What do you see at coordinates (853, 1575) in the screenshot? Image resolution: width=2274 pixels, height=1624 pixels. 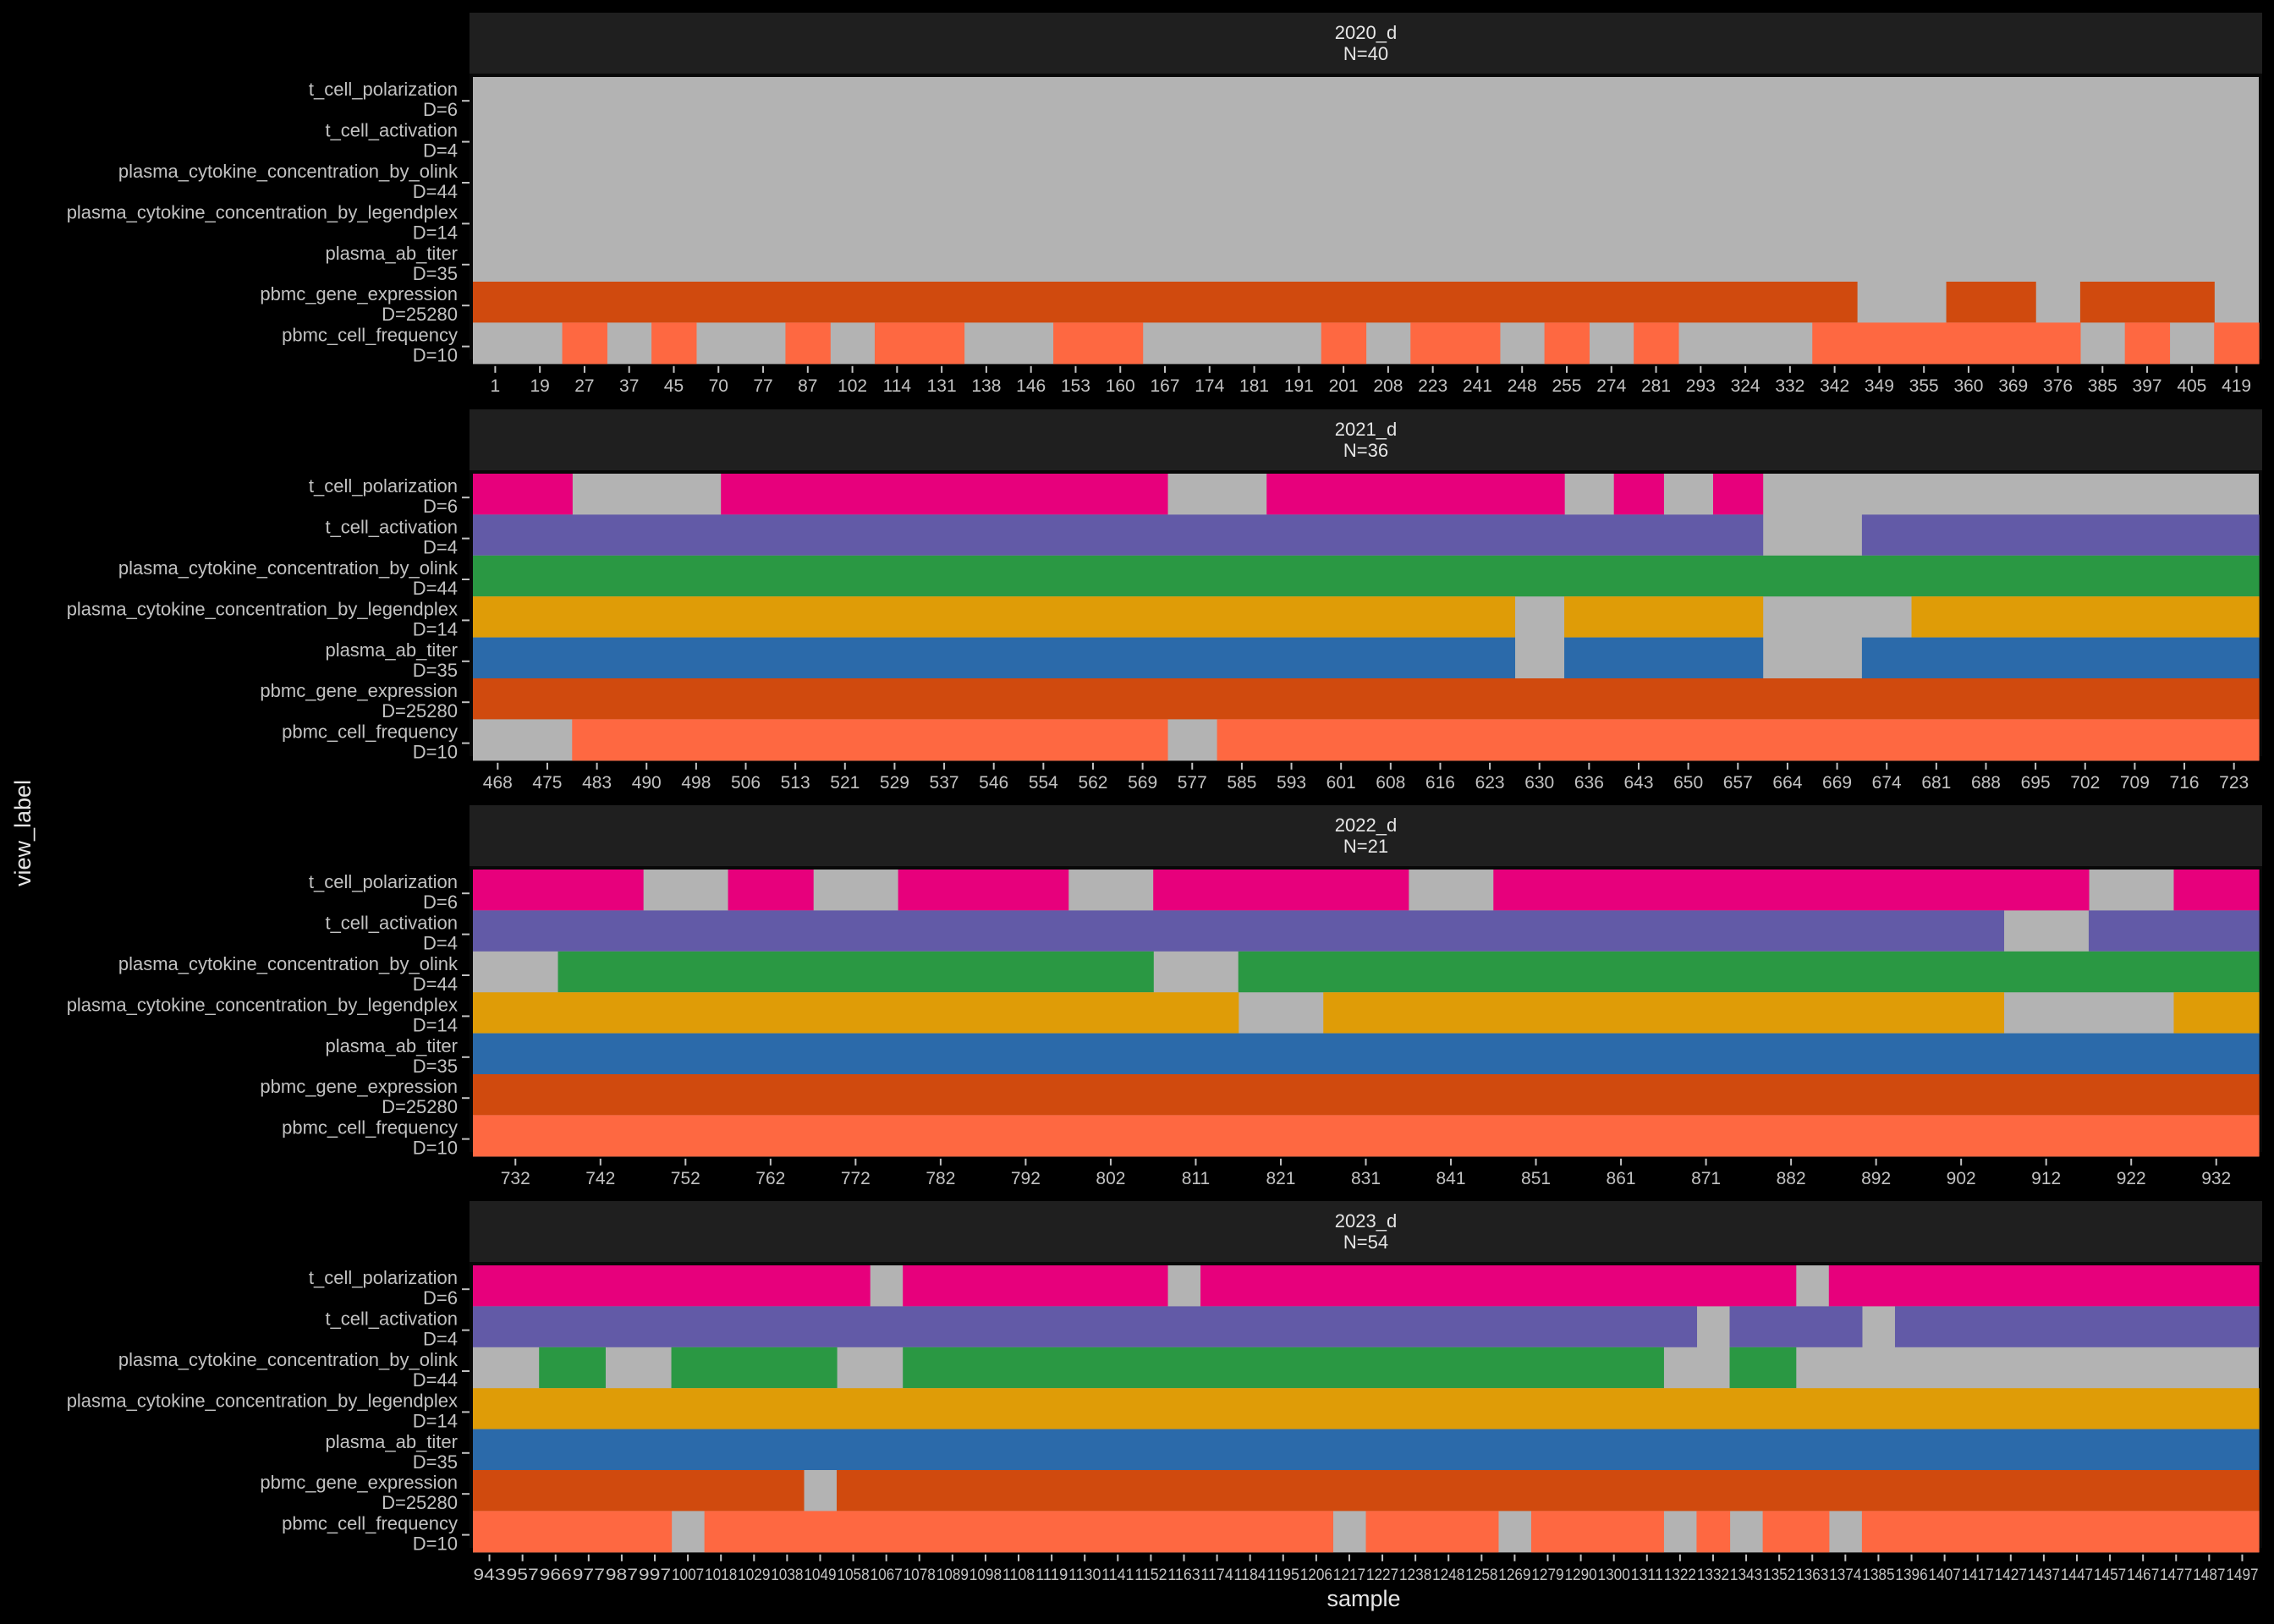 I see `x-tick-label: 1058` at bounding box center [853, 1575].